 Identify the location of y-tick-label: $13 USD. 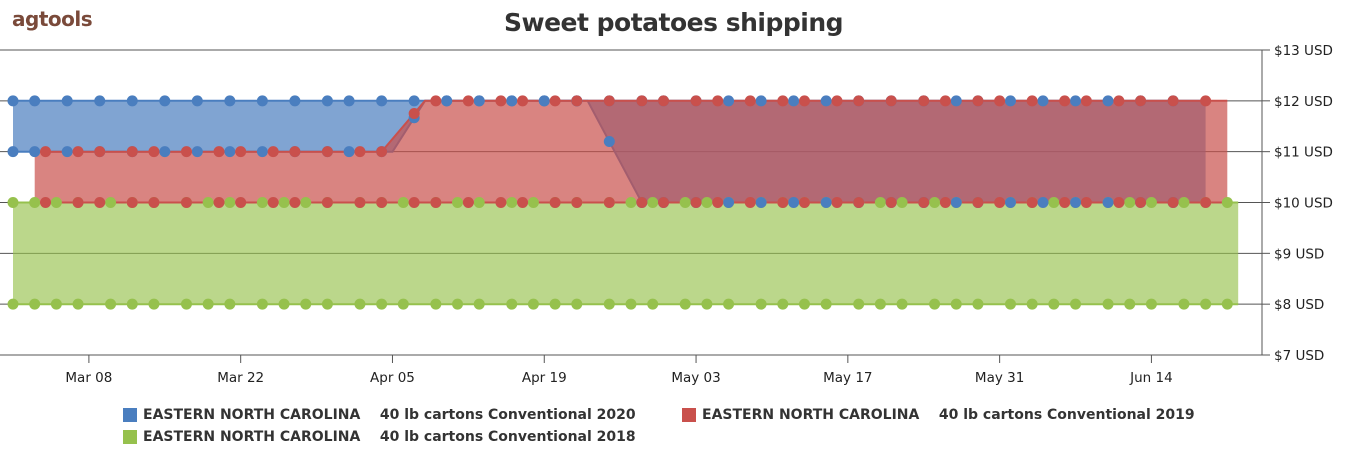
(1303, 51).